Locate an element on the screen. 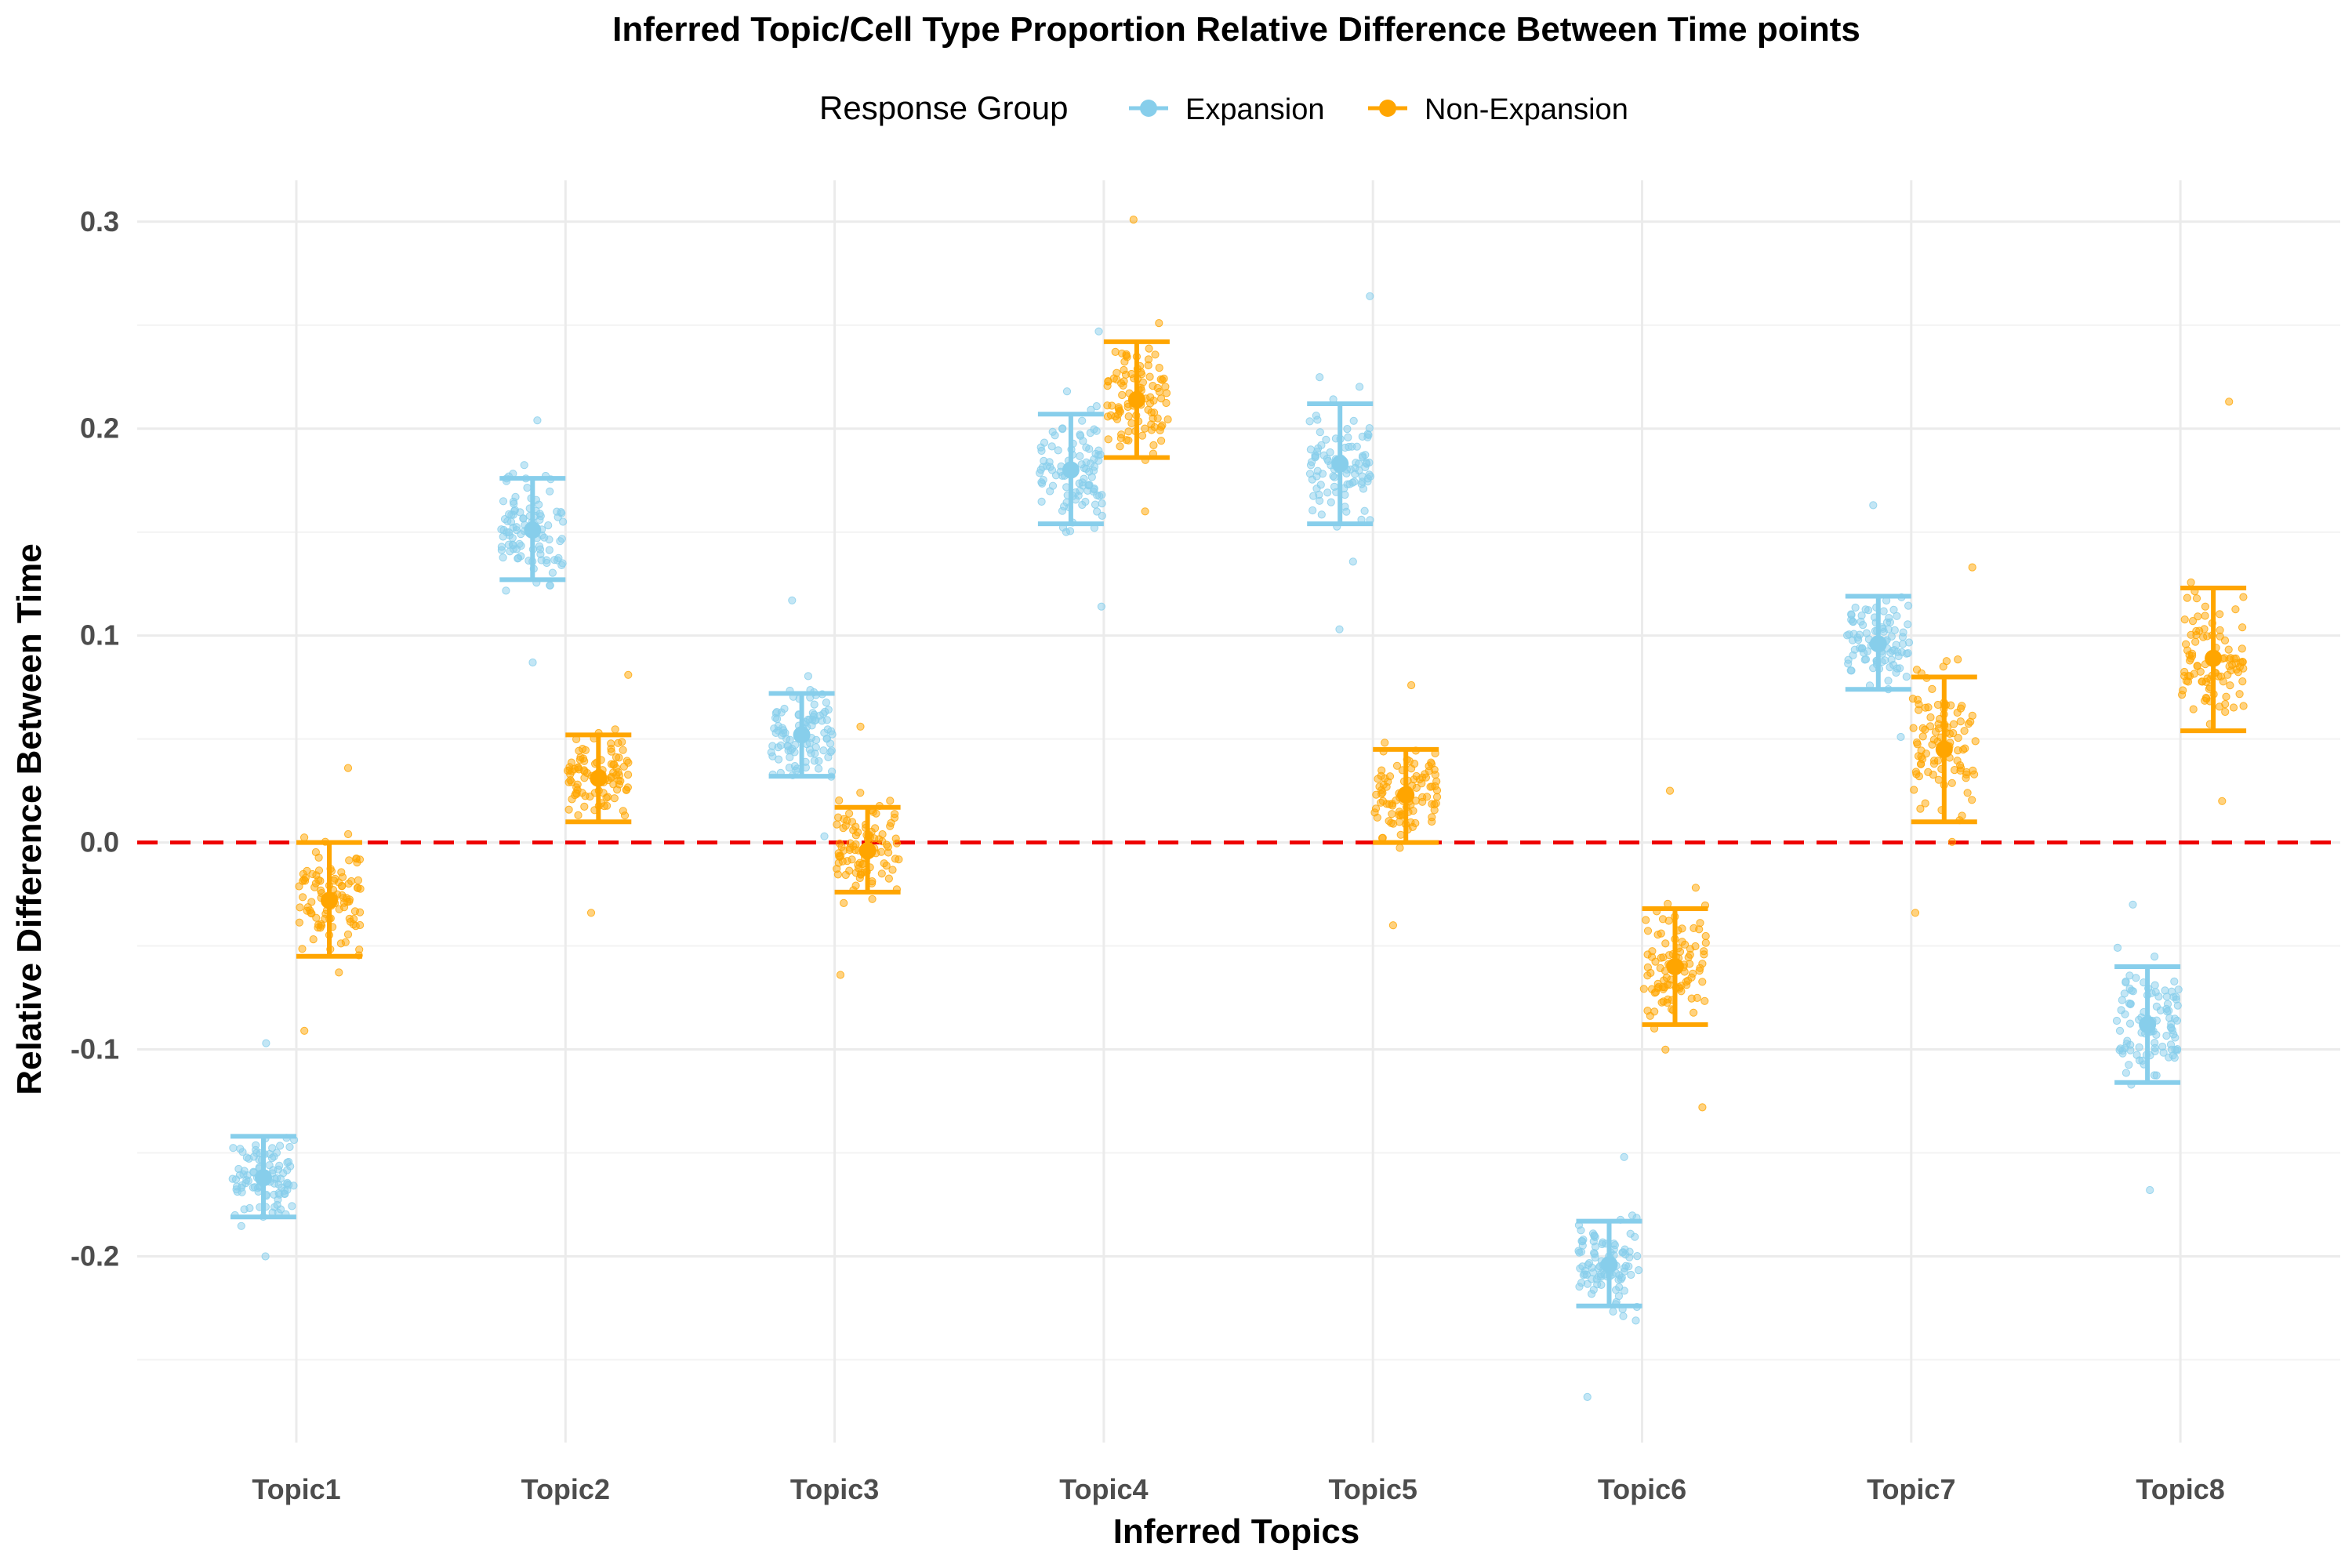 The width and height of the screenshot is (2352, 1568). legend: Response Group Expansion Non-Expansion is located at coordinates (1223, 107).